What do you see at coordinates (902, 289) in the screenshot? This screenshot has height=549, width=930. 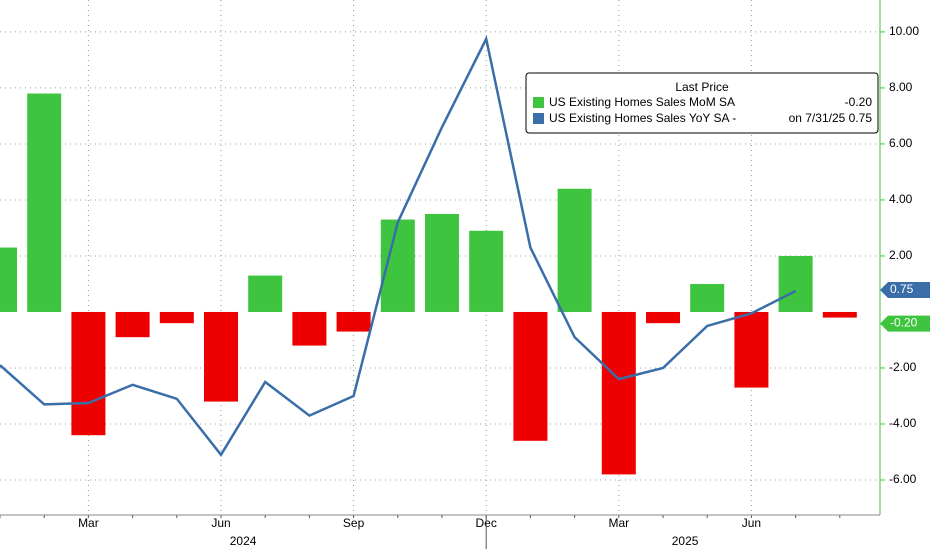 I see `last-value-label: 0.75` at bounding box center [902, 289].